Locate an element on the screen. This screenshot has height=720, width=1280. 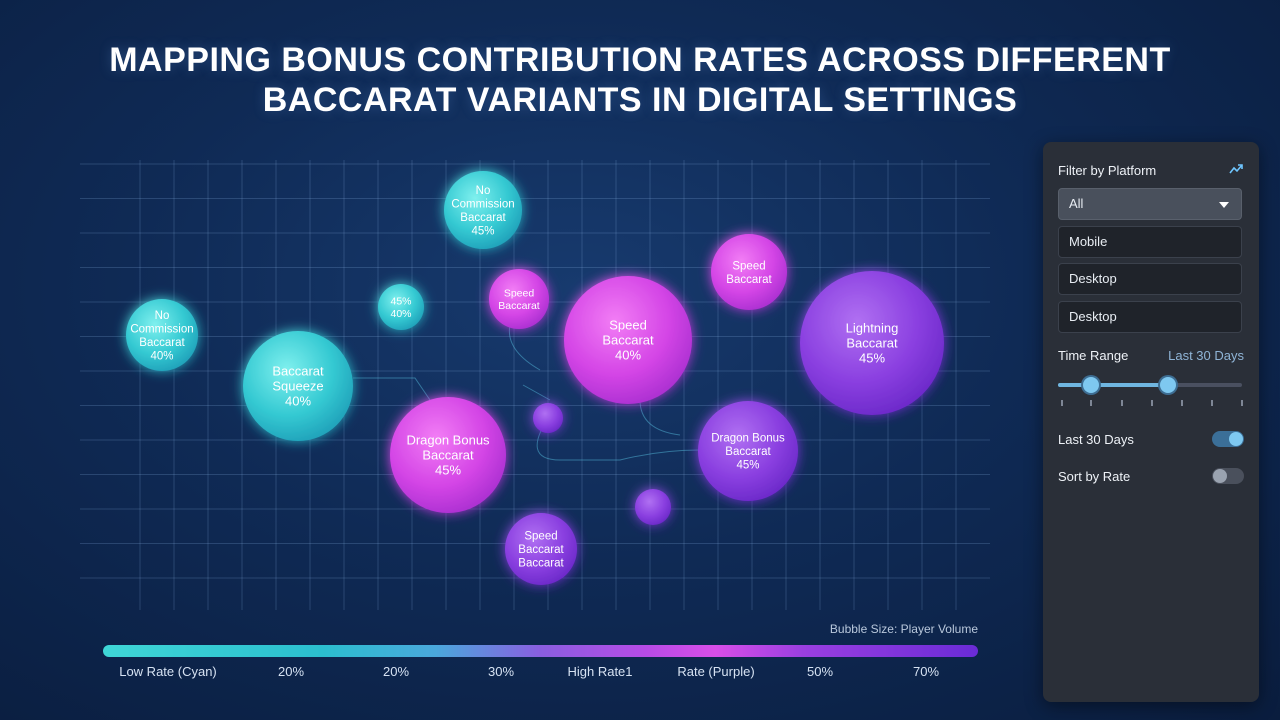
color-scale-label: 50% is located at coordinates (820, 671).